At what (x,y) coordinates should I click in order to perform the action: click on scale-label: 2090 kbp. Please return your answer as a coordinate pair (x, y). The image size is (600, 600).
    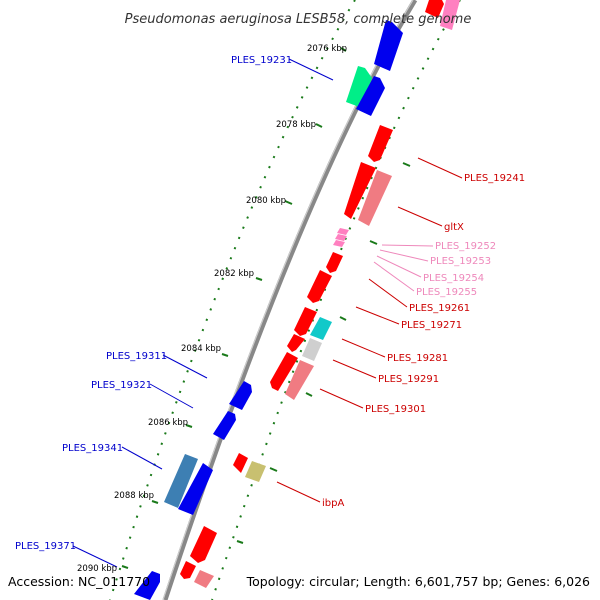
    Looking at the image, I should click on (97, 569).